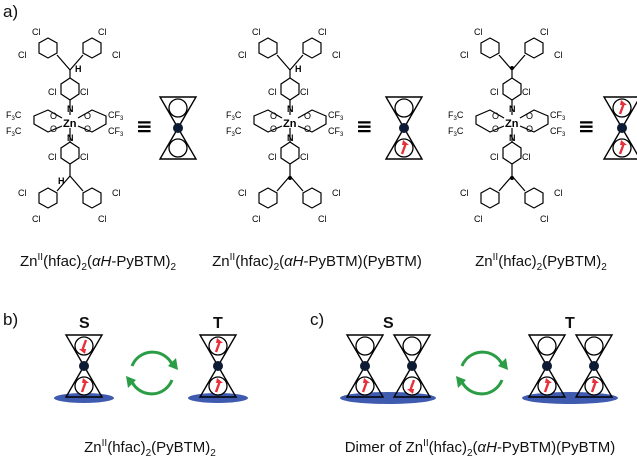 Image resolution: width=637 pixels, height=465 pixels. I want to click on schematic-one-spin, so click(404, 128).